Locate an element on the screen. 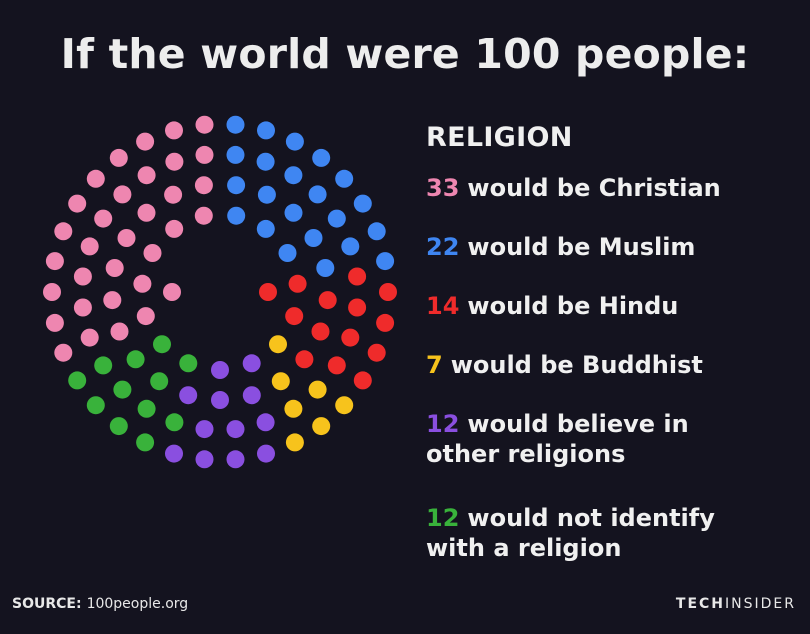  legend-count: 33 is located at coordinates (443, 188).